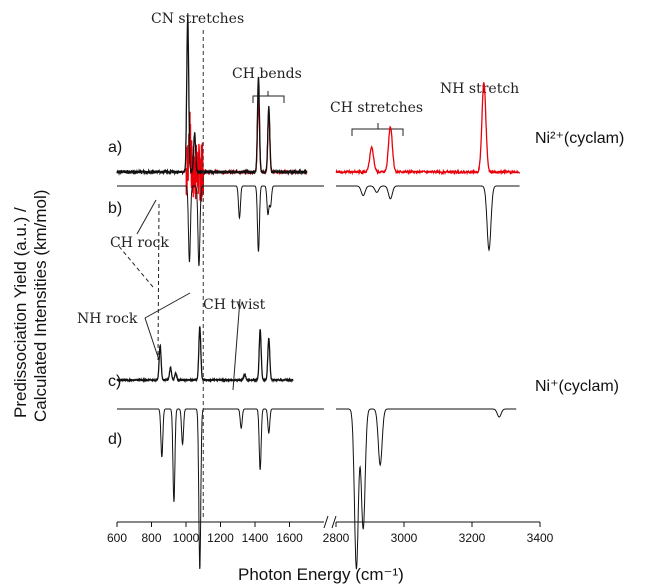 The image size is (654, 586). I want to click on x-tick-label-1600: 1600, so click(289, 538).